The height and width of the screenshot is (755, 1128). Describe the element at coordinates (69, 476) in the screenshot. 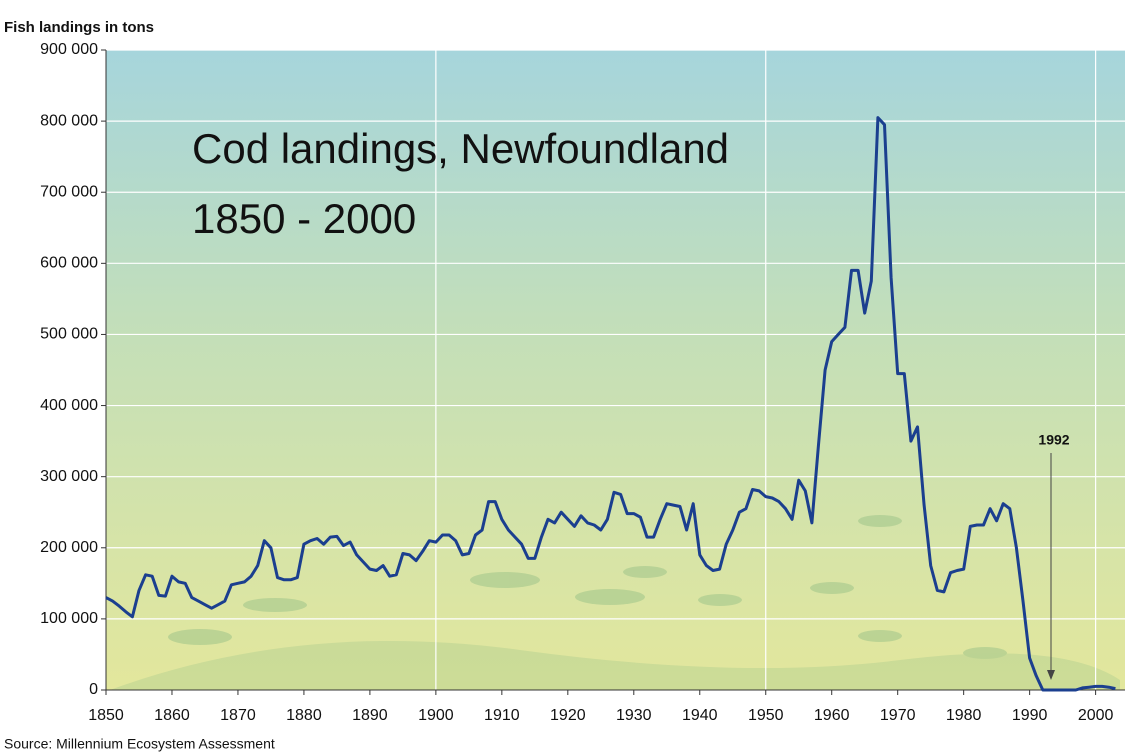

I see `y-tick-label: 300 000` at that location.